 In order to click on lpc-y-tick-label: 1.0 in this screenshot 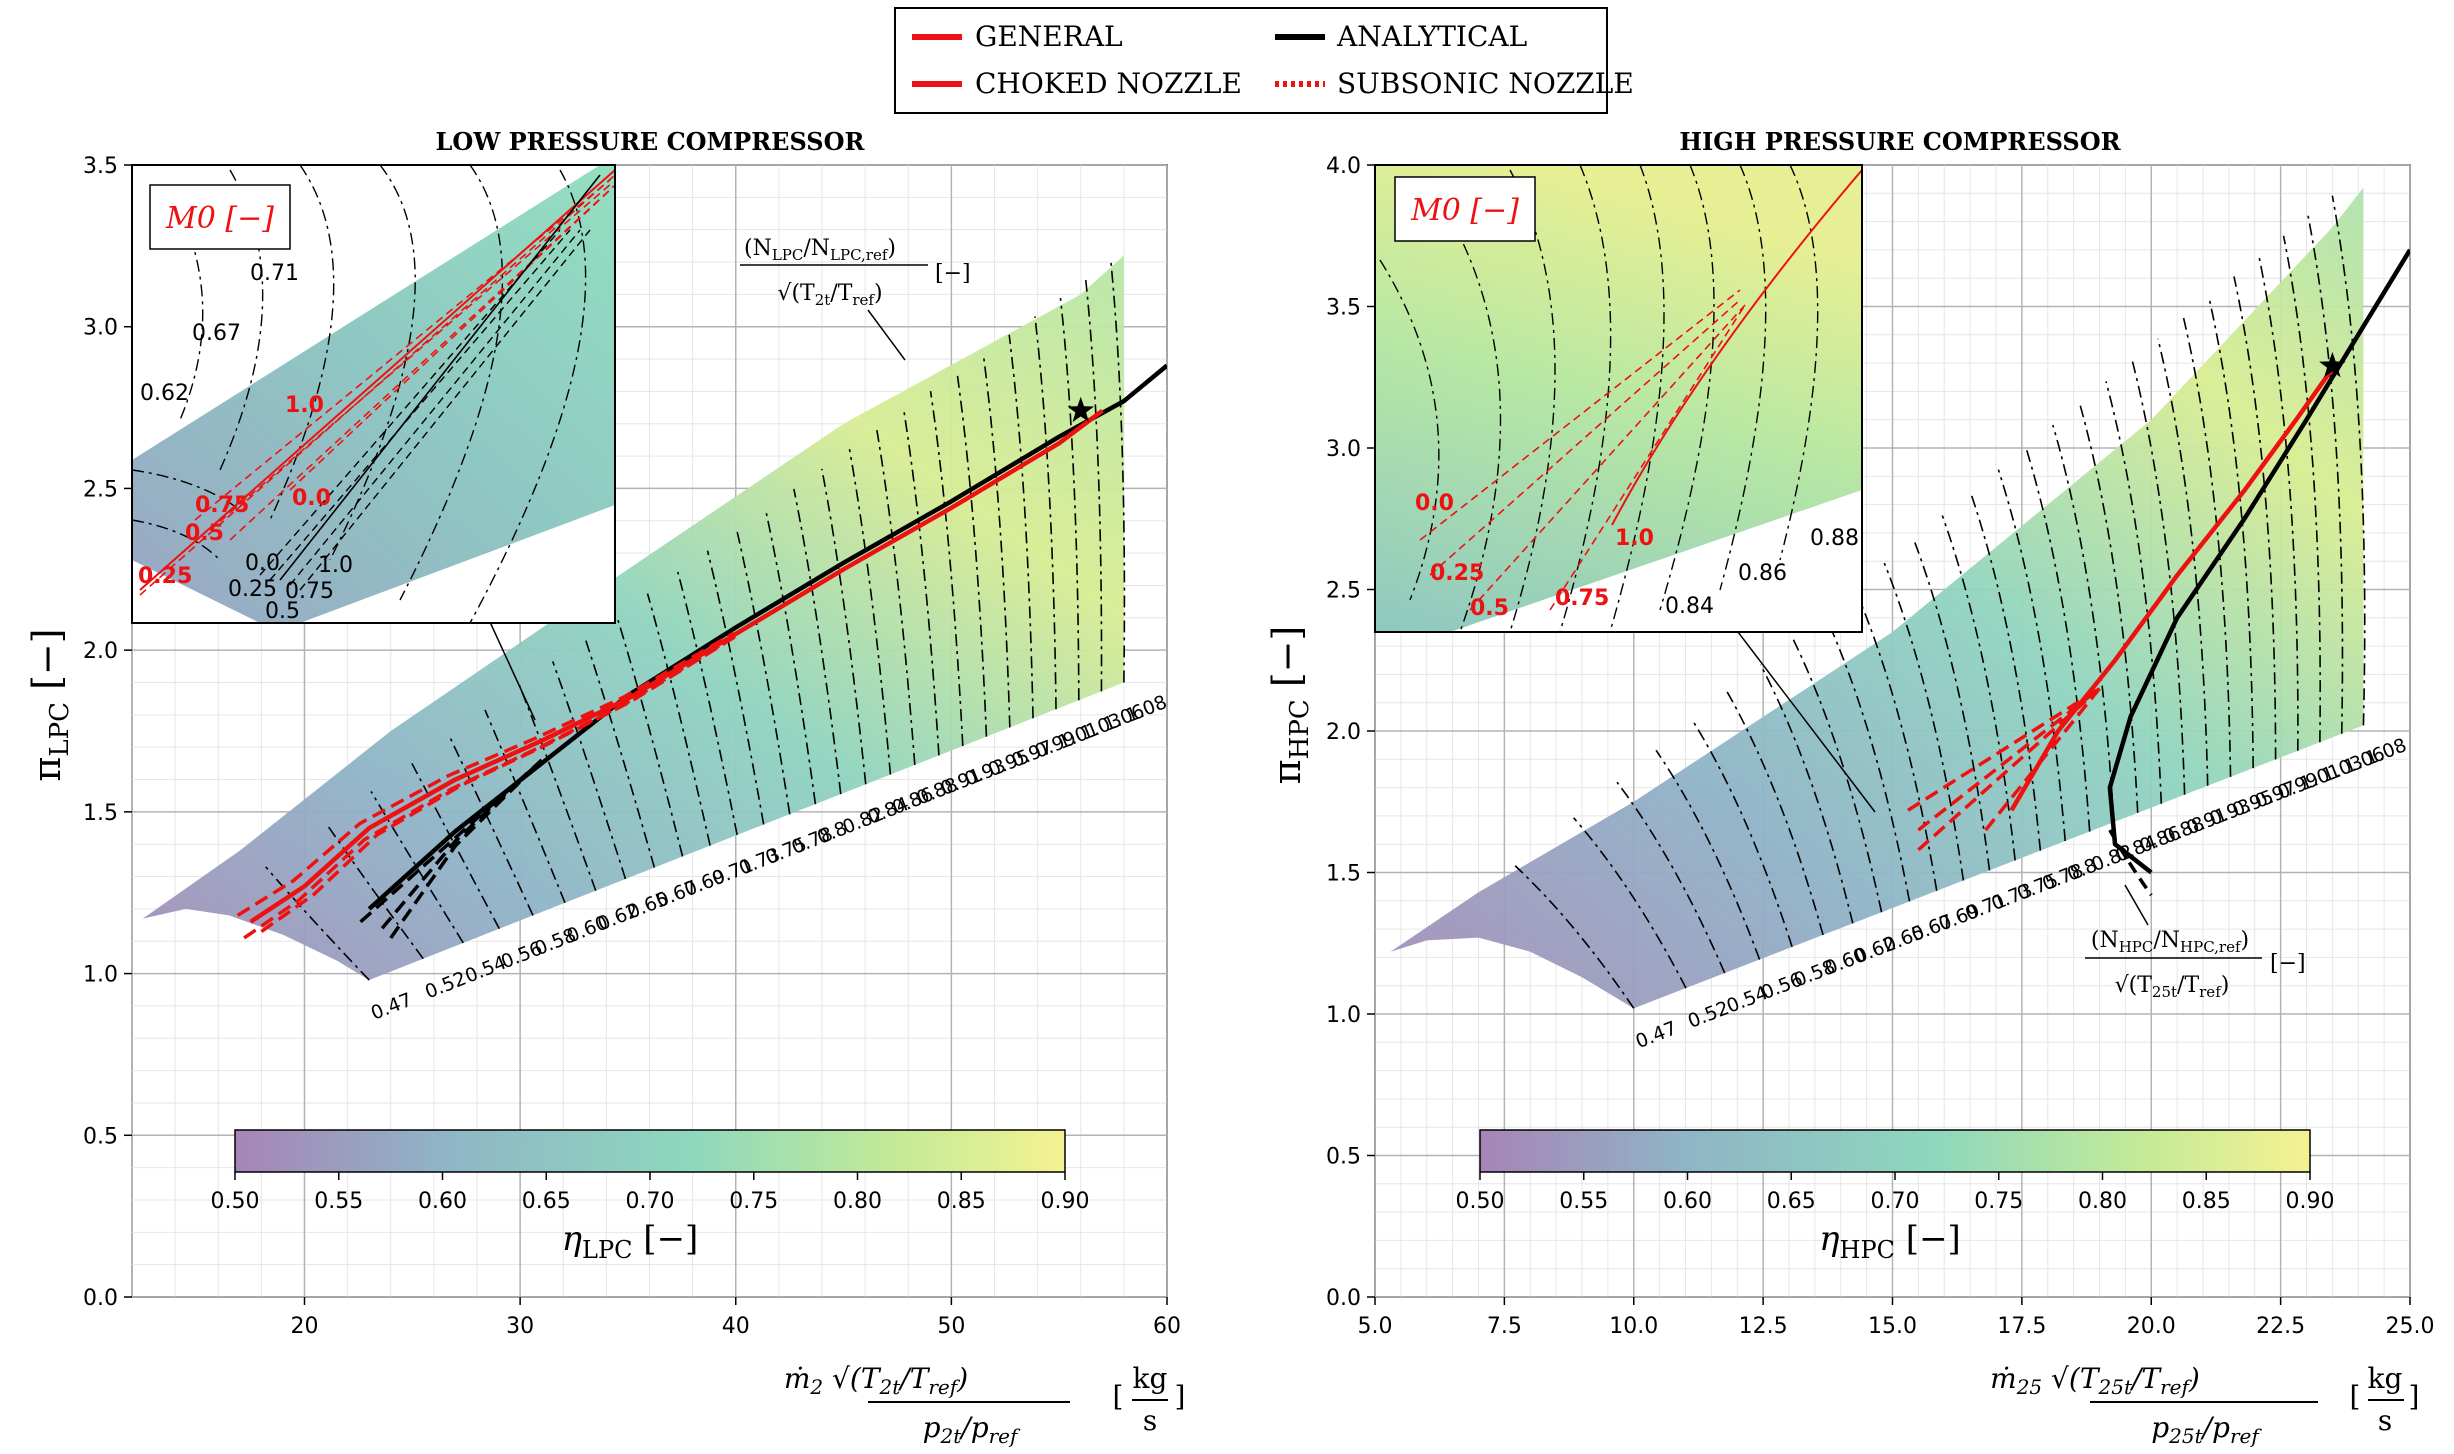, I will do `click(100, 975)`.